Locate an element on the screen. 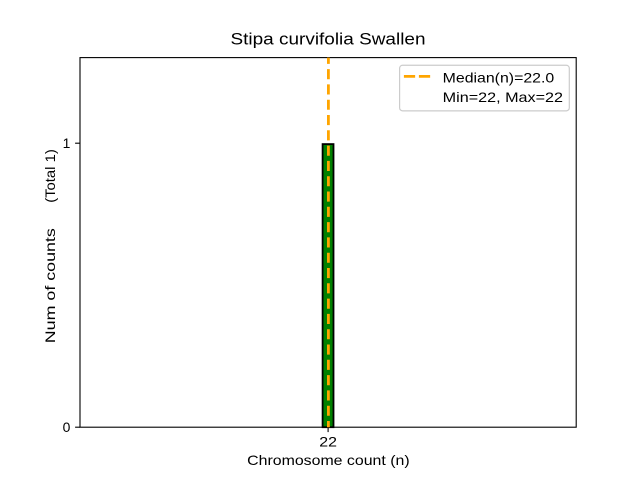 The image size is (640, 480). svg-text: Chromosome count (n) is located at coordinates (328, 460).